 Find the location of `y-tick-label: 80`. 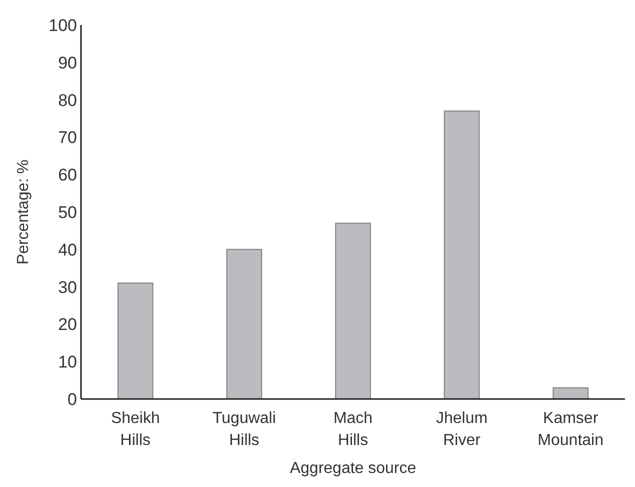

y-tick-label: 80 is located at coordinates (67, 100).